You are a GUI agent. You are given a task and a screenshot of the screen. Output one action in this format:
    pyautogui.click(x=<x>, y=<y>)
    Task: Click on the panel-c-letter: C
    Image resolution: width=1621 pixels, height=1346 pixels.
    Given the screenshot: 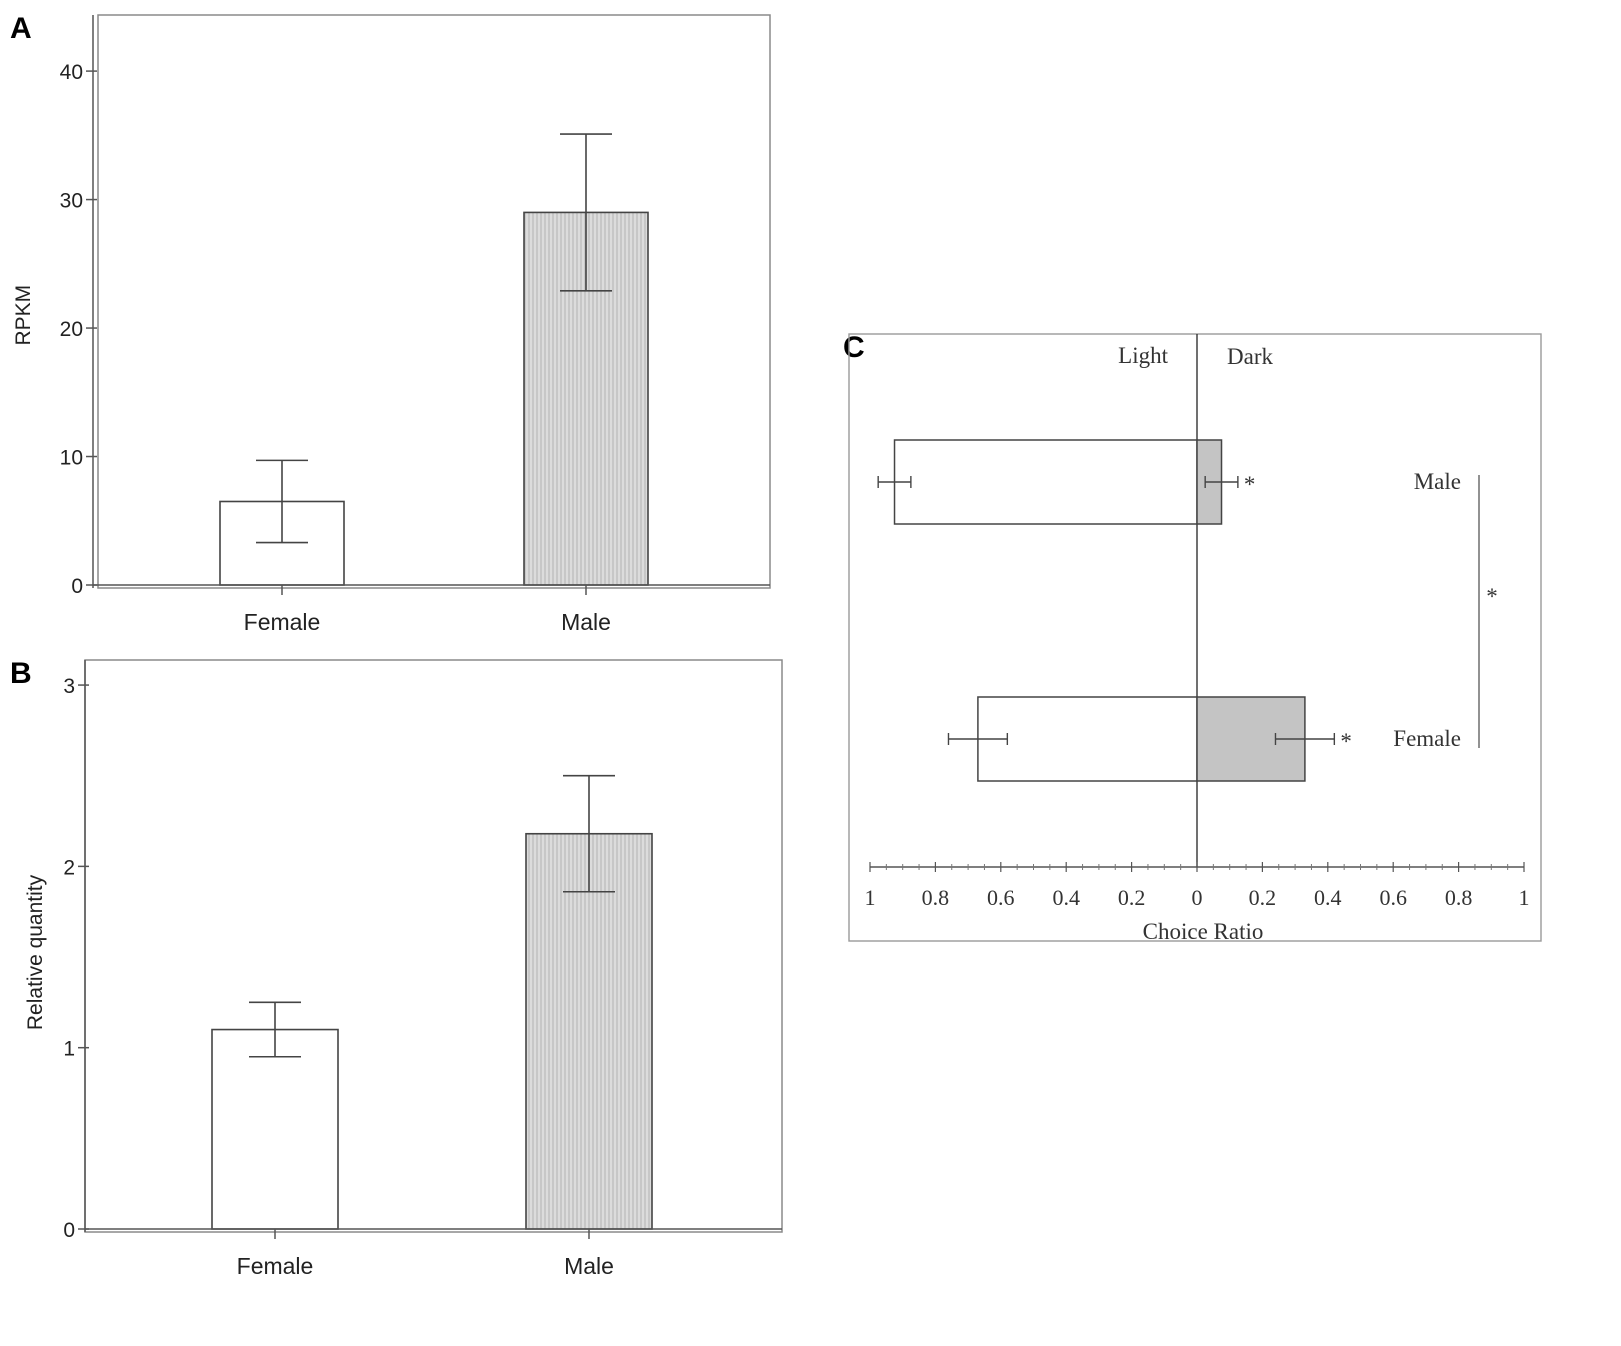 What is the action you would take?
    pyautogui.click(x=854, y=347)
    